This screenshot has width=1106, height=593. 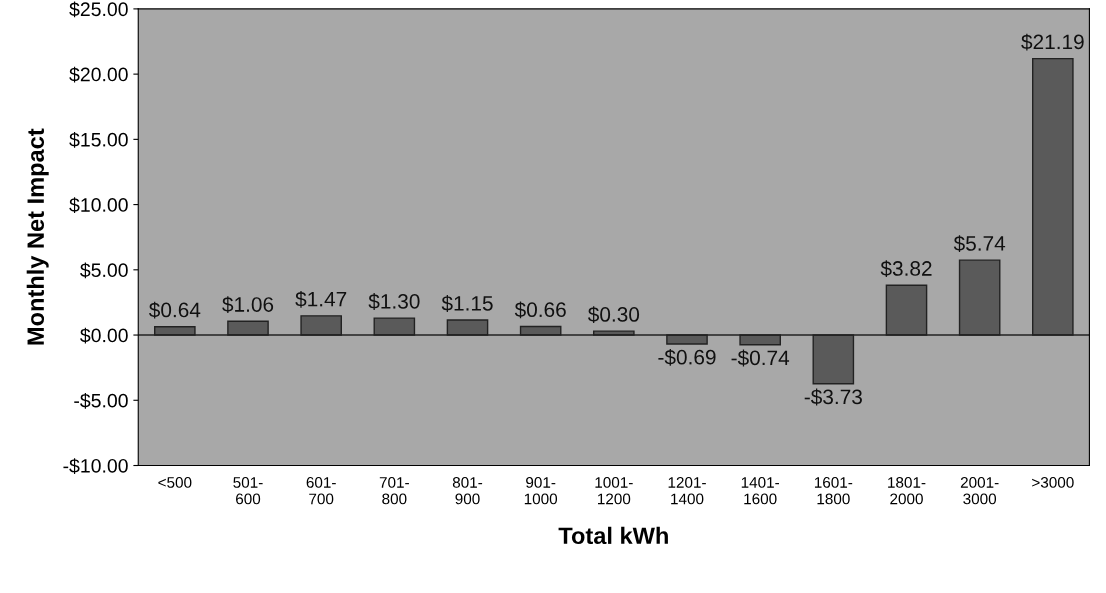 I want to click on y-tick-label: $20.00, so click(x=98, y=74).